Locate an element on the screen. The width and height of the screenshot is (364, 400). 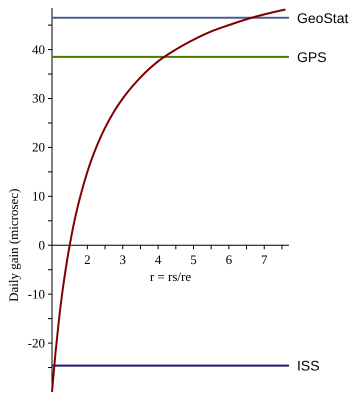
y-tick-label: 0 is located at coordinates (41, 244).